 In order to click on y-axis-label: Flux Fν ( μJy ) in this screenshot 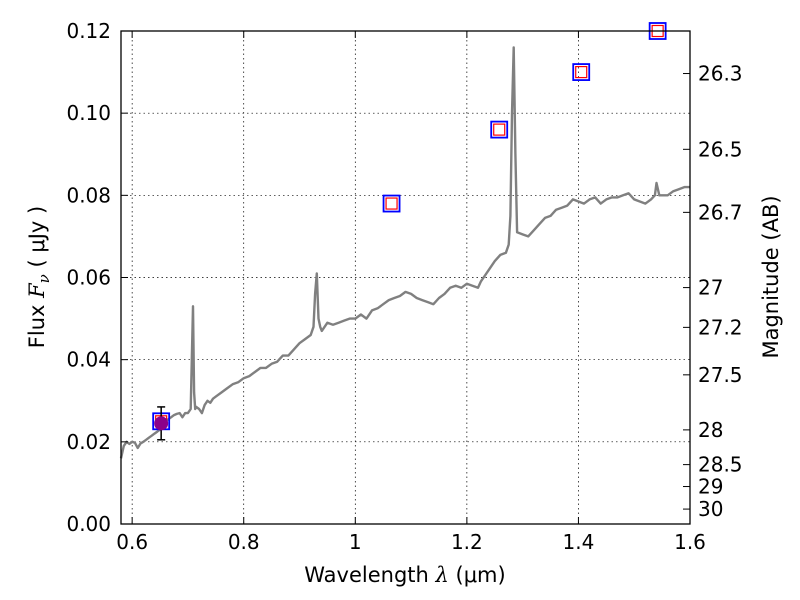, I will do `click(39, 277)`.